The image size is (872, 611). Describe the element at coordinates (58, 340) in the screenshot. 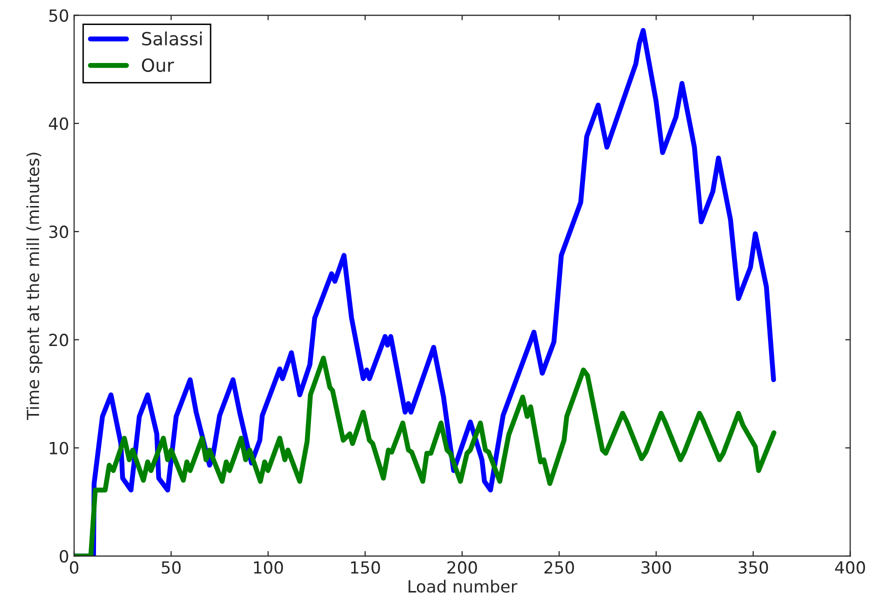

I see `y-tick-label: 20` at that location.